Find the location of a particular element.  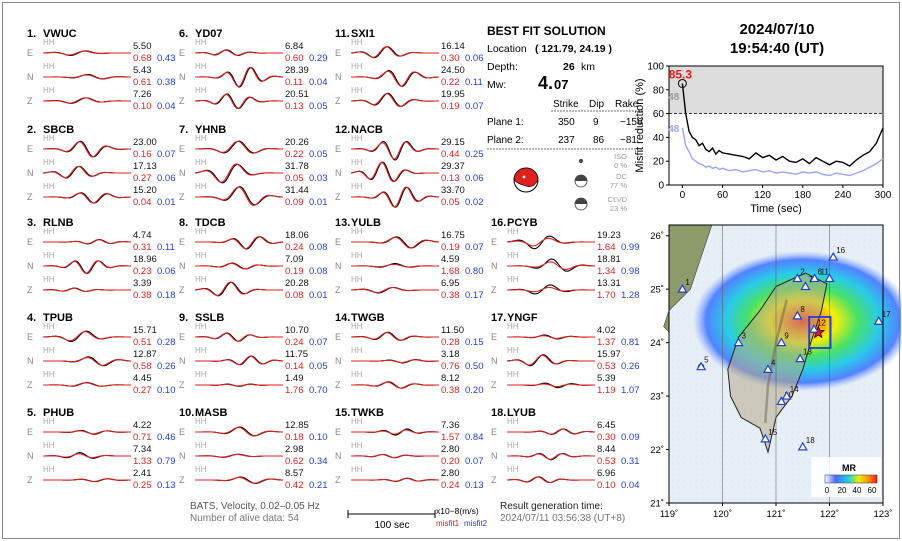

y-tick-label: 60 is located at coordinates (659, 114).